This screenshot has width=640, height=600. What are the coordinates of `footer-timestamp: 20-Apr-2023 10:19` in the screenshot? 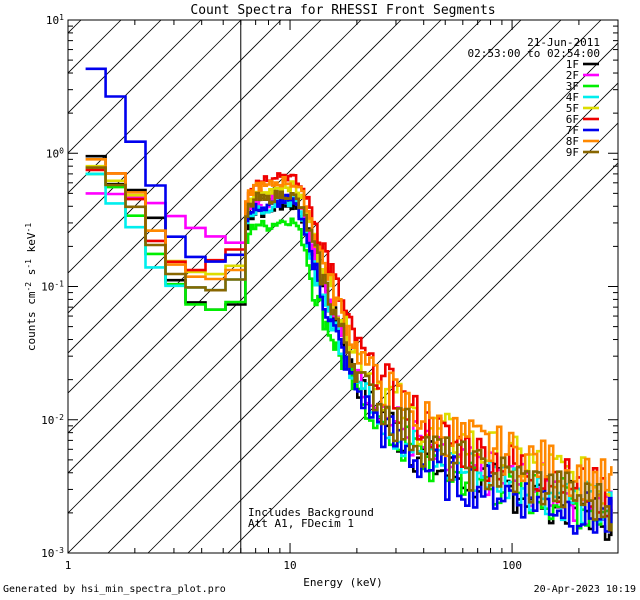 It's located at (584, 589).